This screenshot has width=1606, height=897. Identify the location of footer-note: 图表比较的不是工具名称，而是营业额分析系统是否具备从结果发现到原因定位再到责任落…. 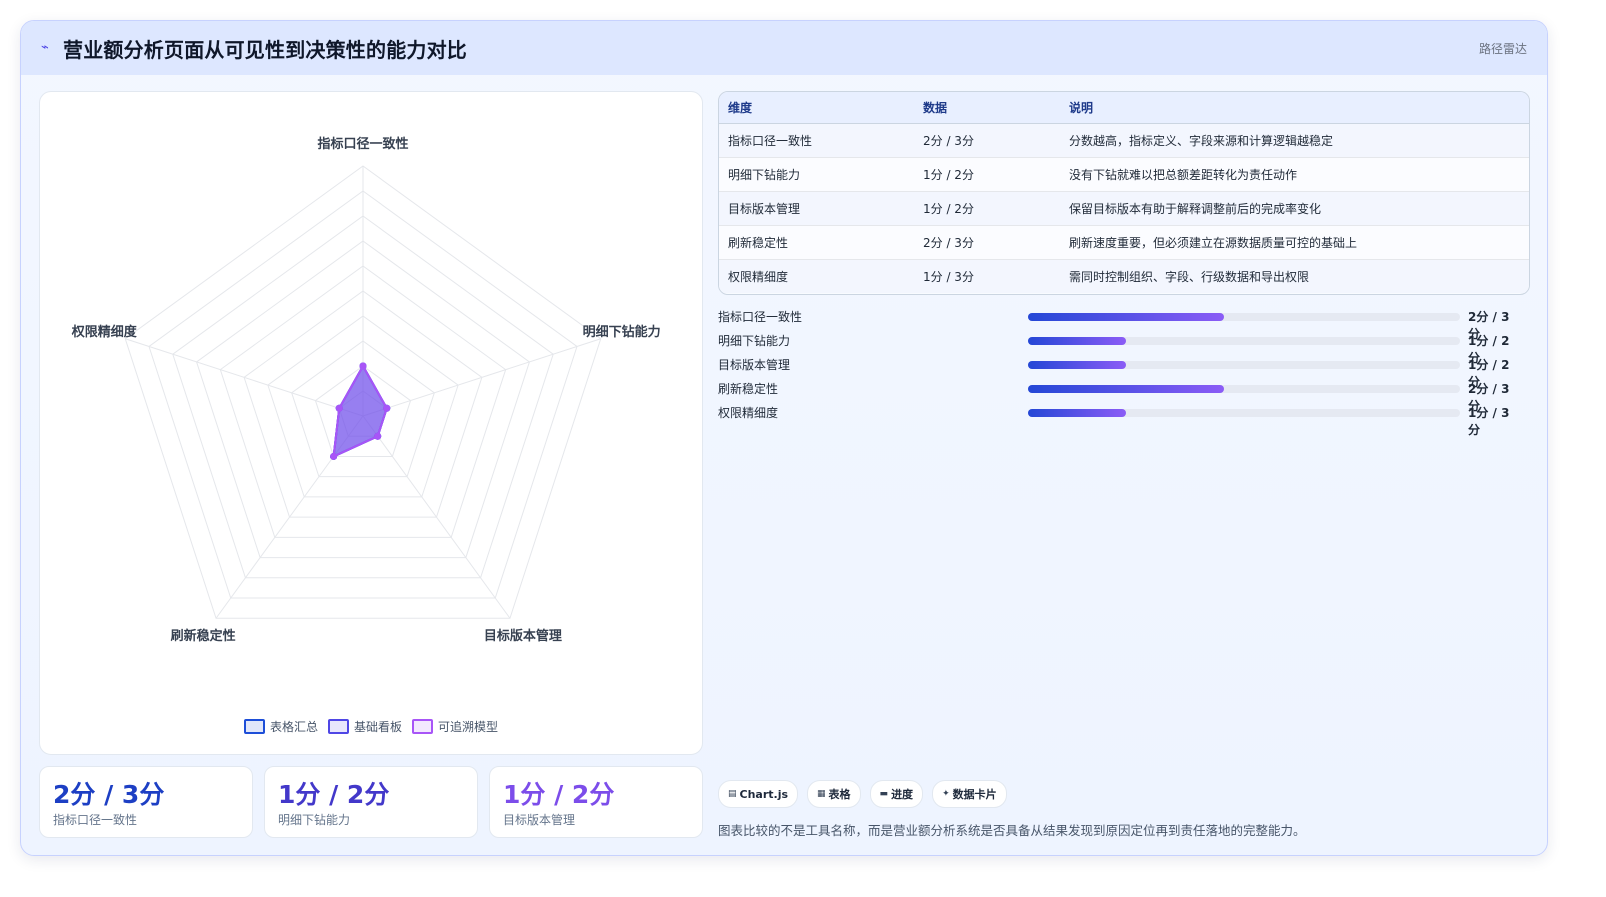
(1012, 830).